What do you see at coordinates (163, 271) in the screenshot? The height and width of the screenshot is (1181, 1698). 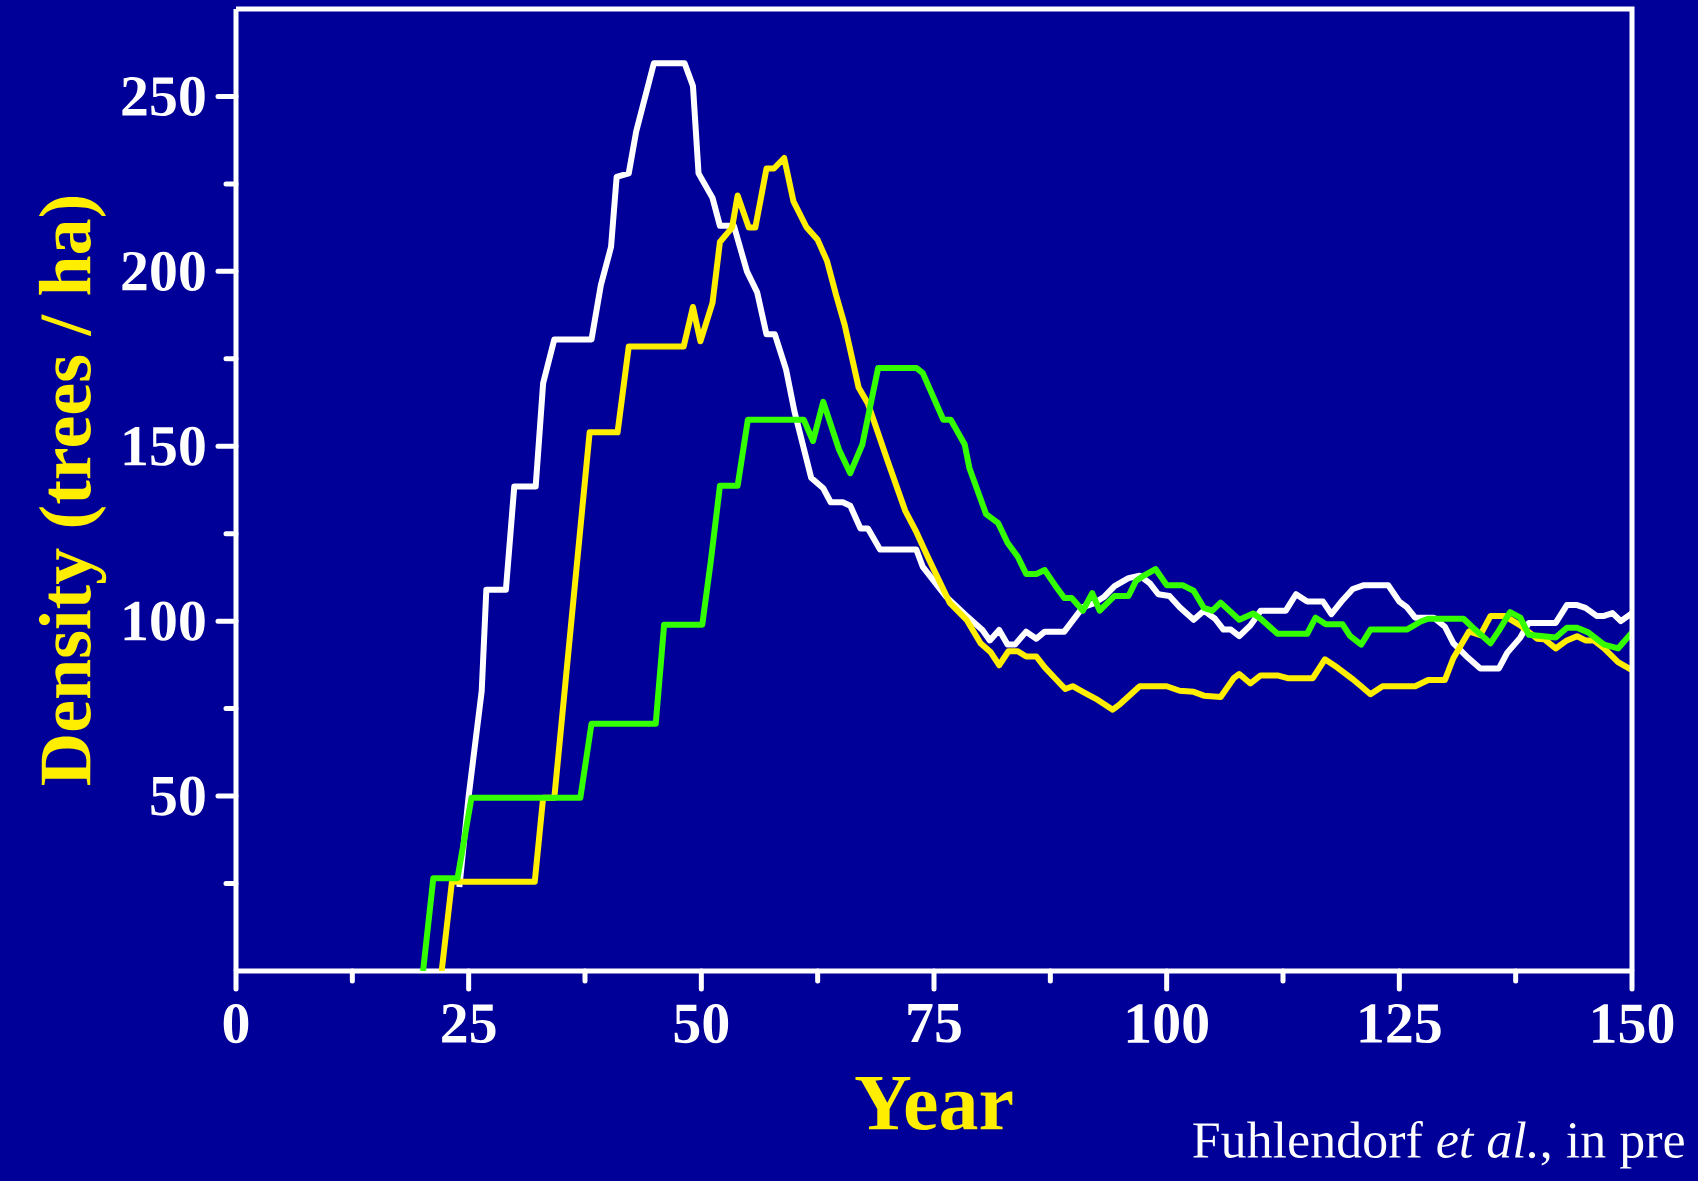 I see `y-tick-label: 200` at bounding box center [163, 271].